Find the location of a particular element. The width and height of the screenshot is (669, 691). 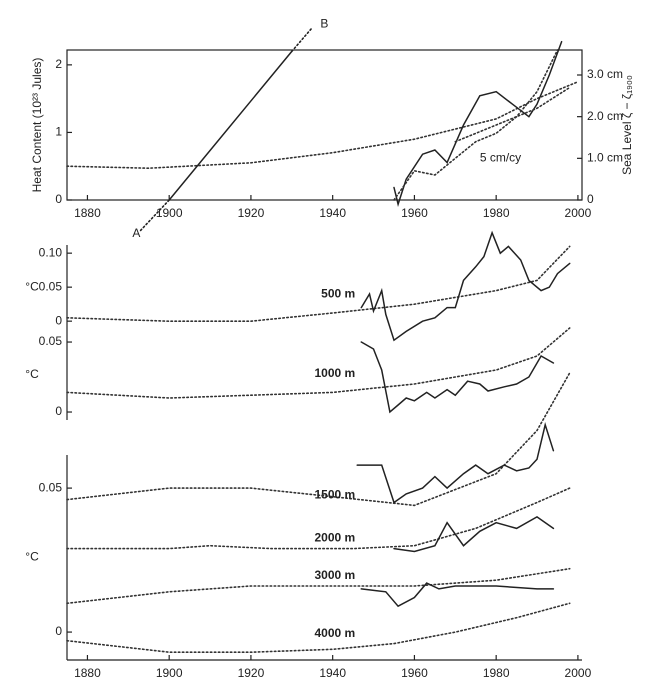

y2-tick-label: 1.0 cm is located at coordinates (605, 158).